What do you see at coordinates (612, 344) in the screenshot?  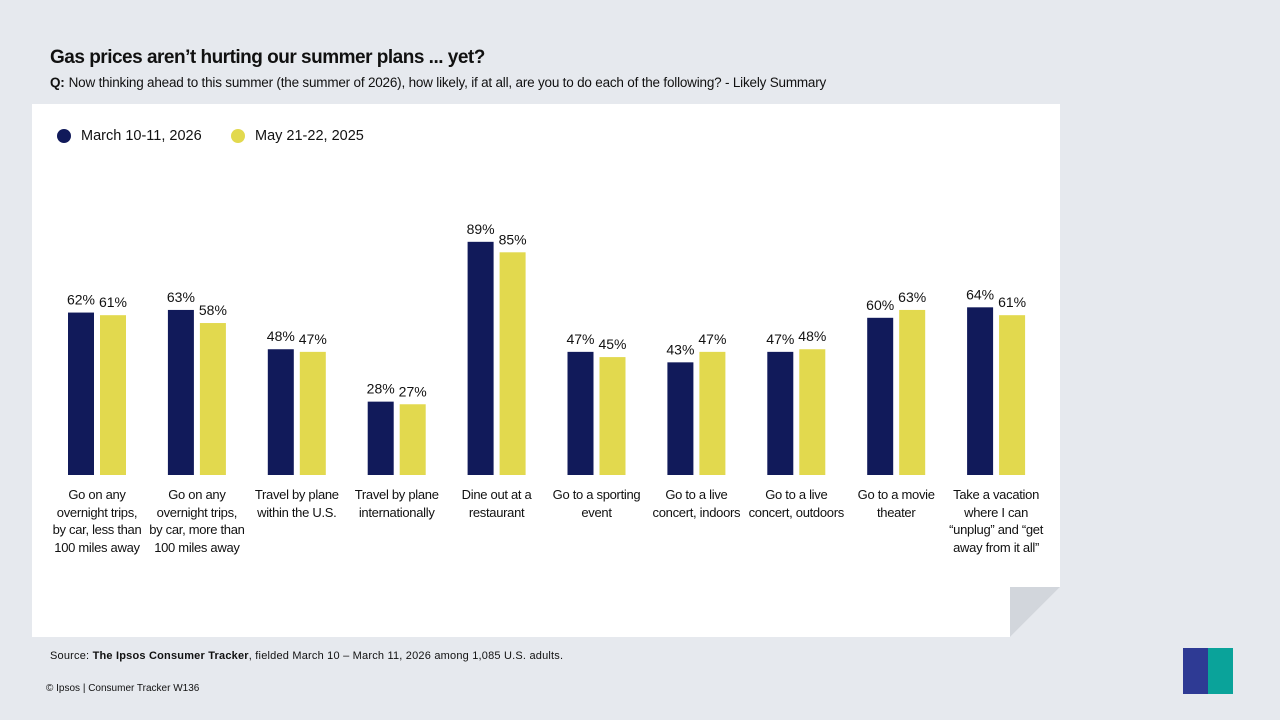 I see `data-label: 45%` at bounding box center [612, 344].